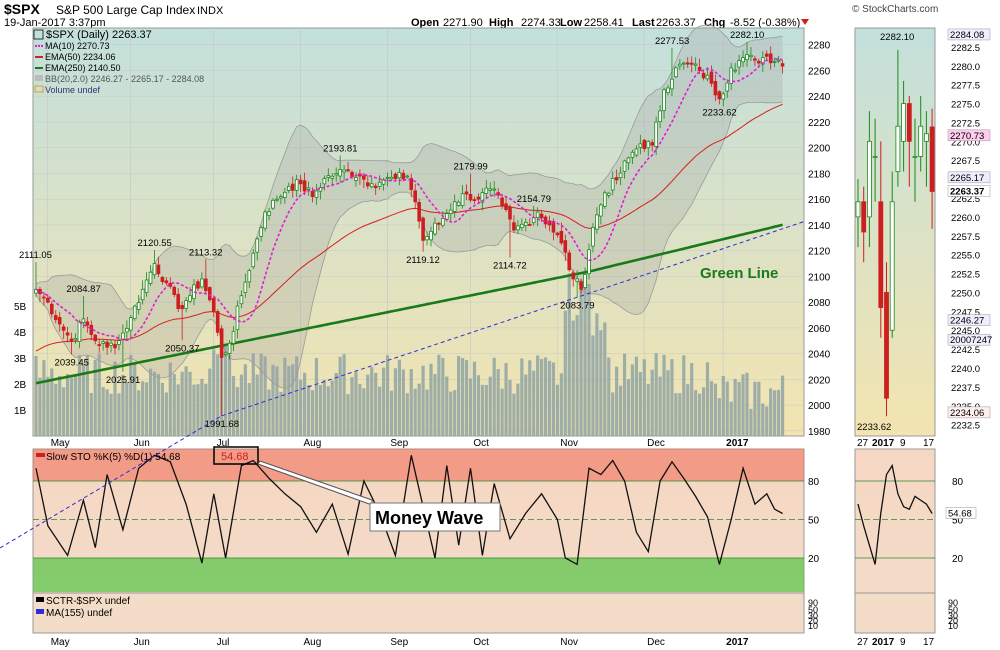  I want to click on side-low-label: 2233.62, so click(874, 427).